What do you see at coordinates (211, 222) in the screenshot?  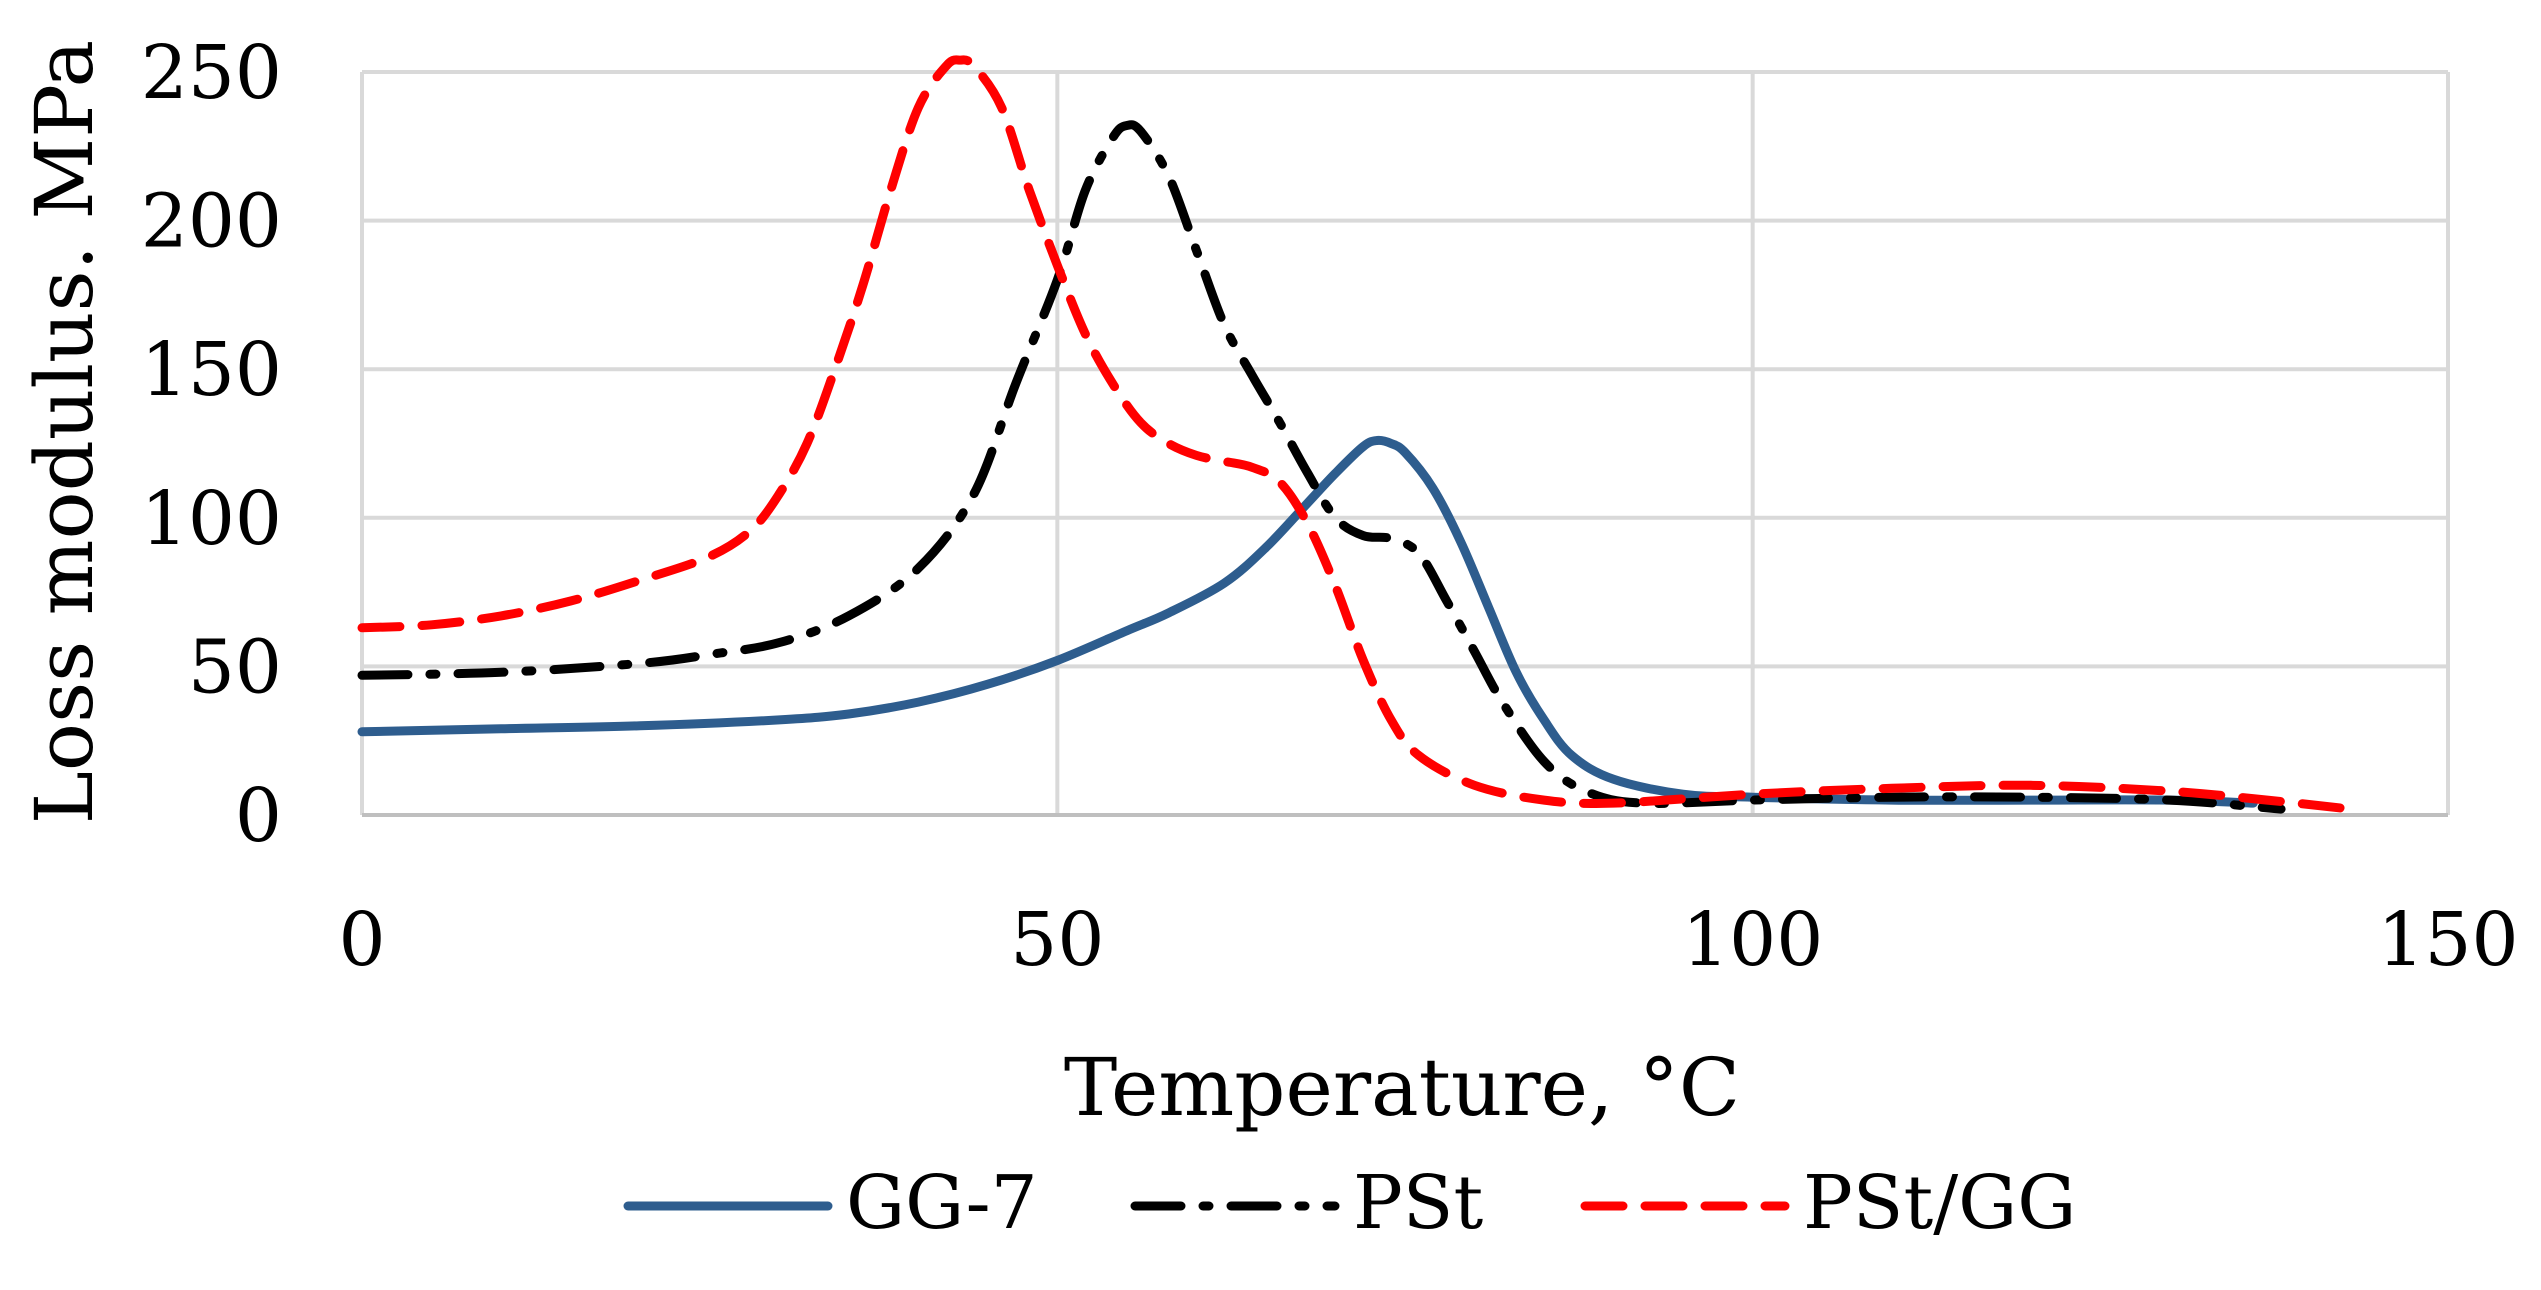 I see `y-tick-label-200: 200` at bounding box center [211, 222].